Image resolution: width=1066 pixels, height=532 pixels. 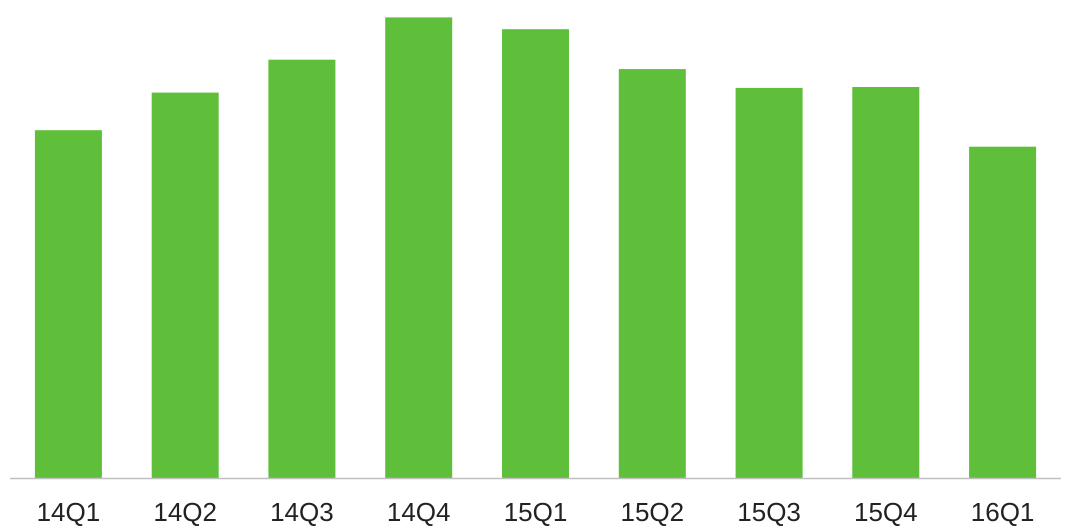 I want to click on bar-14Q3, so click(x=302, y=268).